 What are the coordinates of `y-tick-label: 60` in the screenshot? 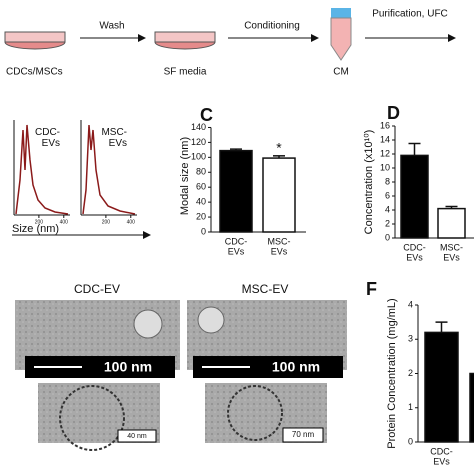 It's located at (201, 187).